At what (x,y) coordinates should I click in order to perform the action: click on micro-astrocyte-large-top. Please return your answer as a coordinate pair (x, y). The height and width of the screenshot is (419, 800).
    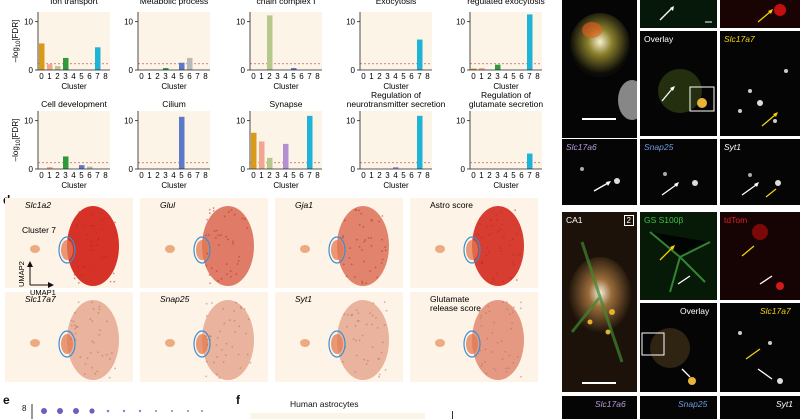
    Looking at the image, I should click on (599, 69).